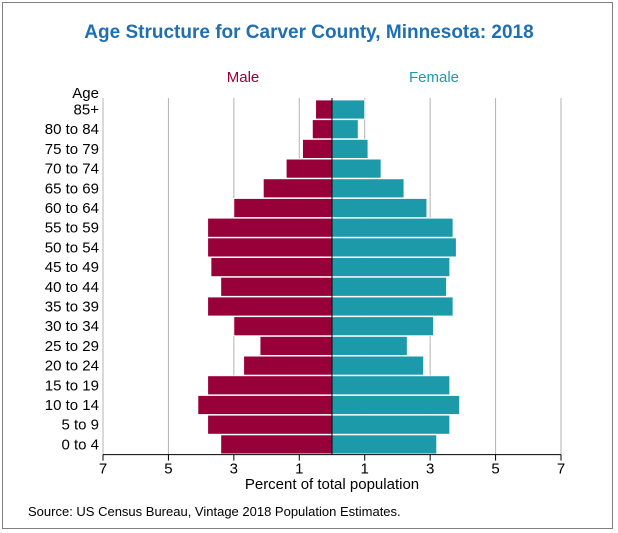 This screenshot has height=533, width=618. Describe the element at coordinates (72, 169) in the screenshot. I see `age-group-label: 70 to 74` at that location.